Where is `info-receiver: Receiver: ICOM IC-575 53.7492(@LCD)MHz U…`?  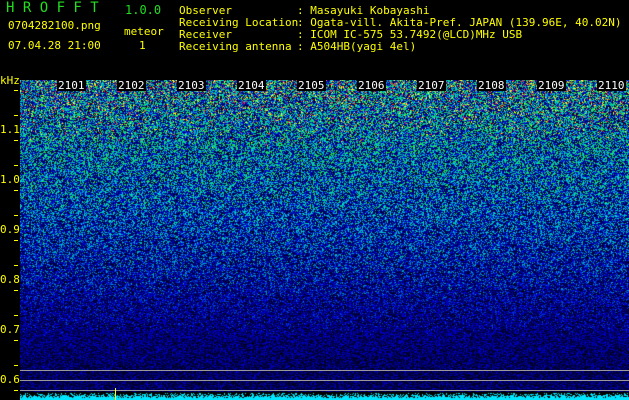
info-receiver: Receiver: ICOM IC-575 53.7492(@LCD)MHz U… is located at coordinates (351, 34).